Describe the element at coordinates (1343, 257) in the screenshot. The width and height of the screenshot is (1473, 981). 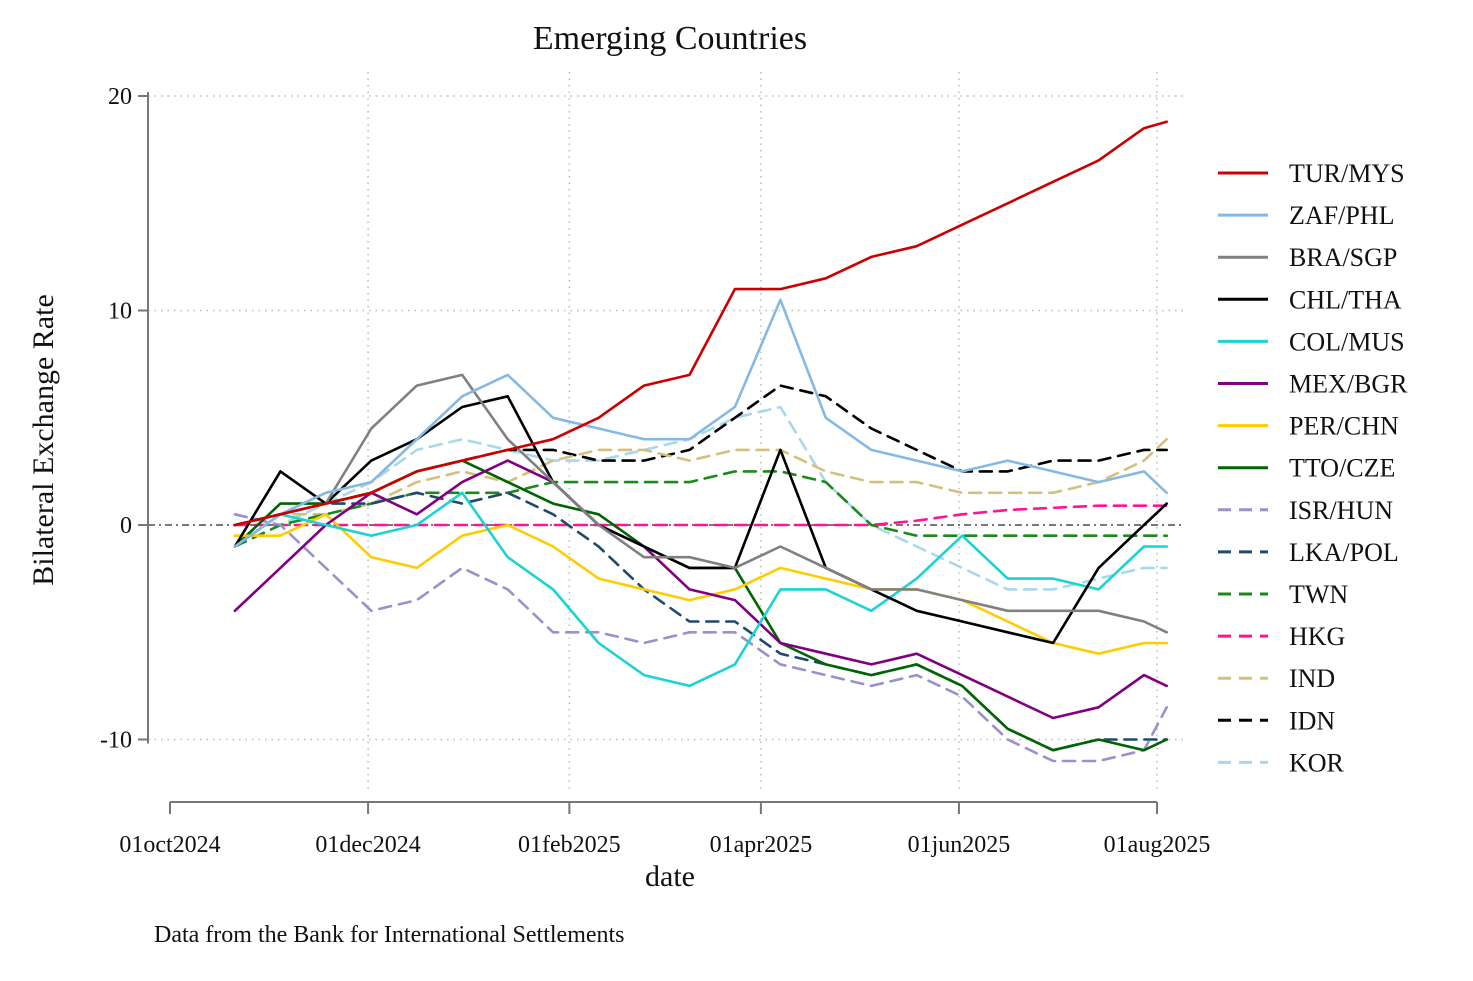
I see `legend-label: BRA/SGP` at that location.